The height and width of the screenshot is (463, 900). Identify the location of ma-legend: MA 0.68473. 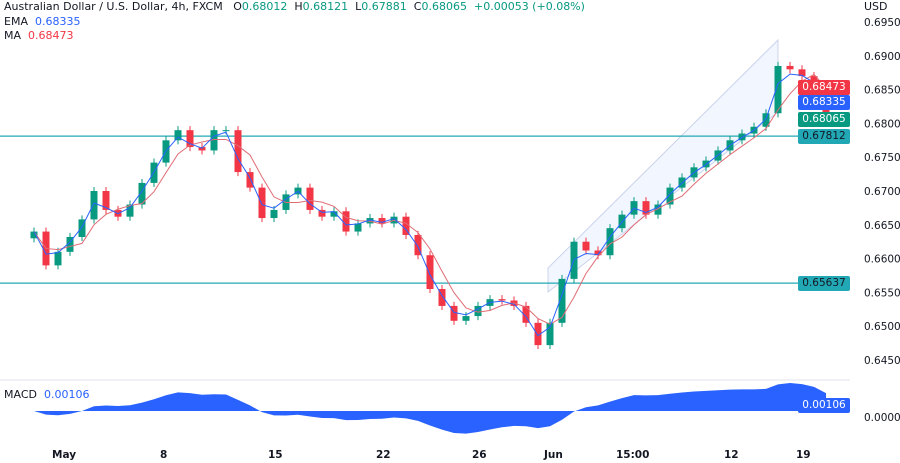
(39, 35).